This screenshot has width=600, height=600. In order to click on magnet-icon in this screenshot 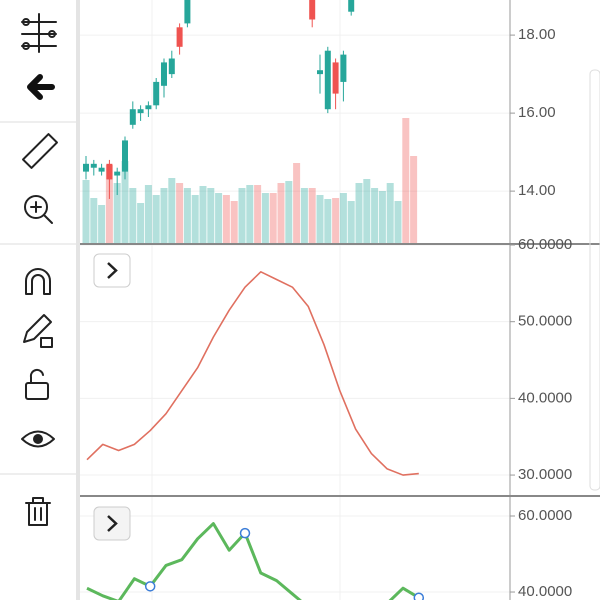, I will do `click(38, 281)`.